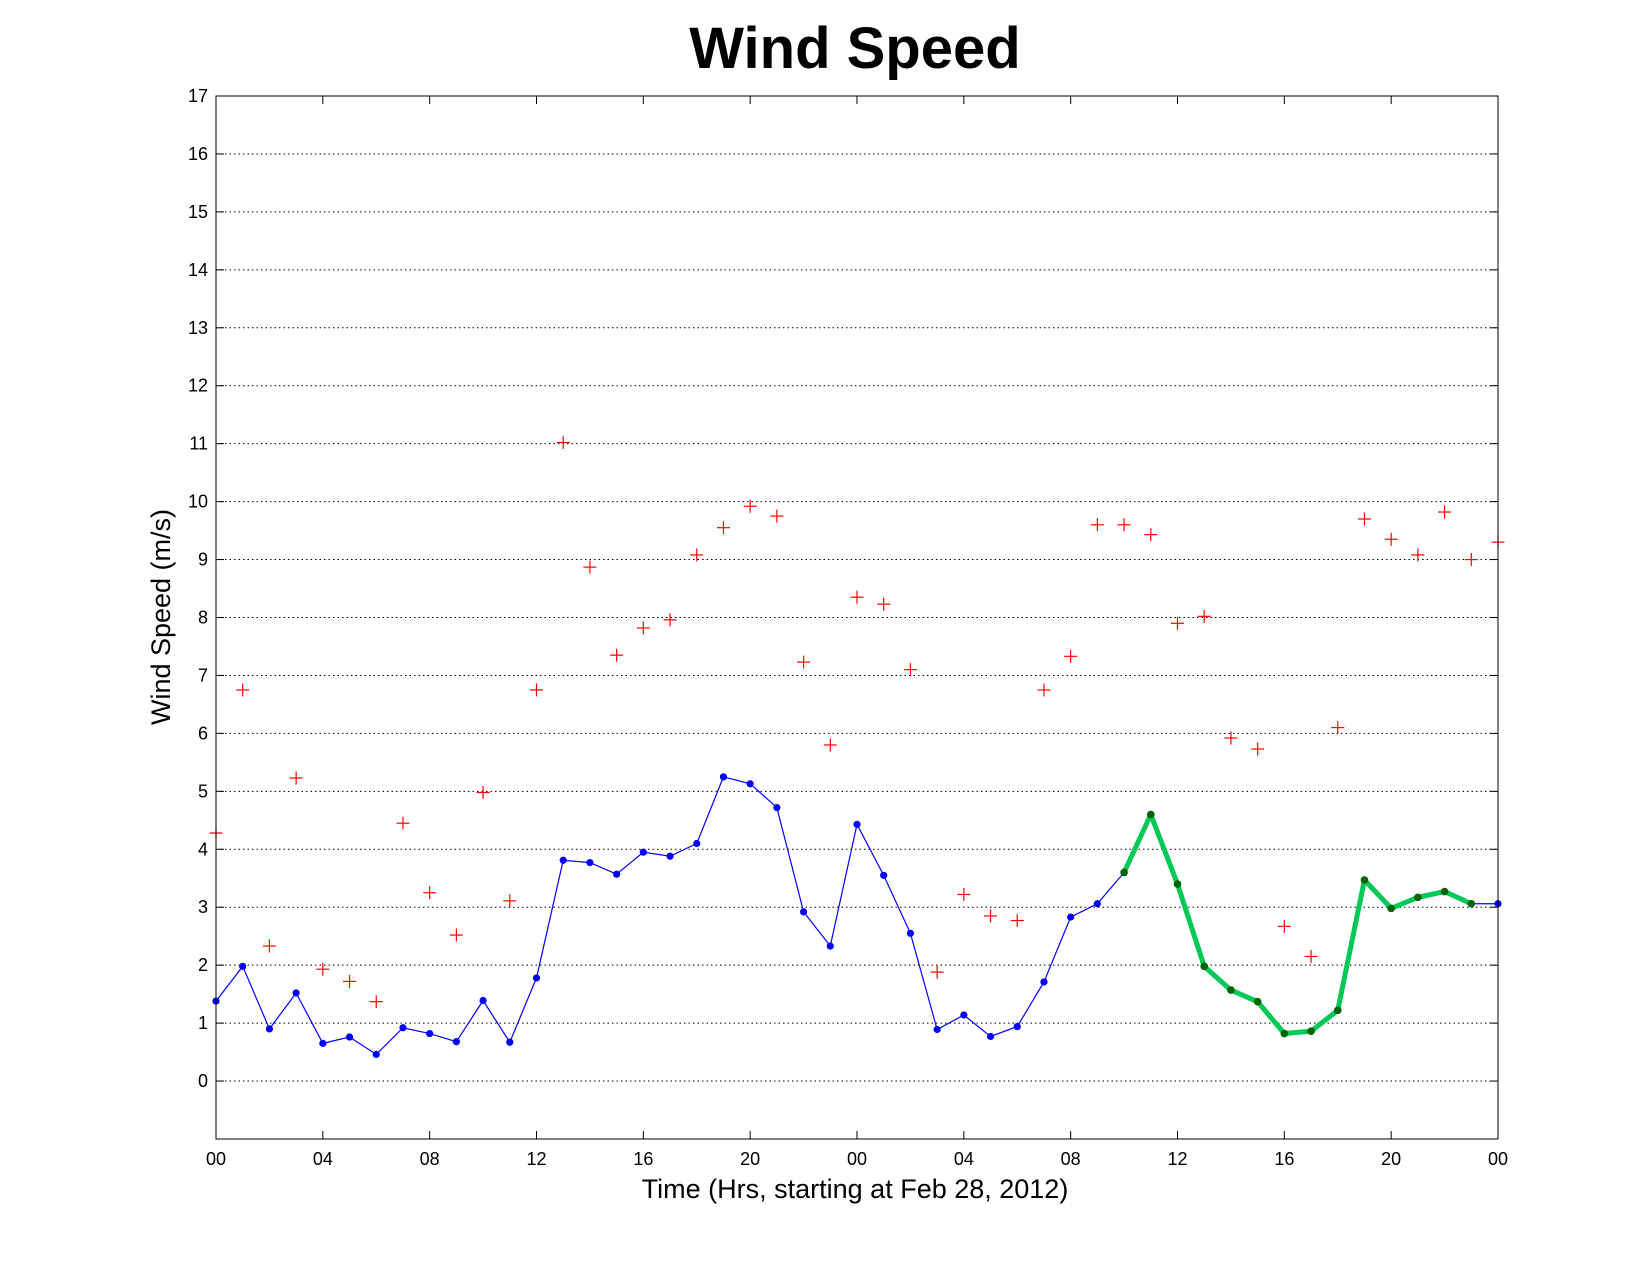 The width and height of the screenshot is (1650, 1275). Describe the element at coordinates (854, 48) in the screenshot. I see `chart-title: Wind Speed` at that location.